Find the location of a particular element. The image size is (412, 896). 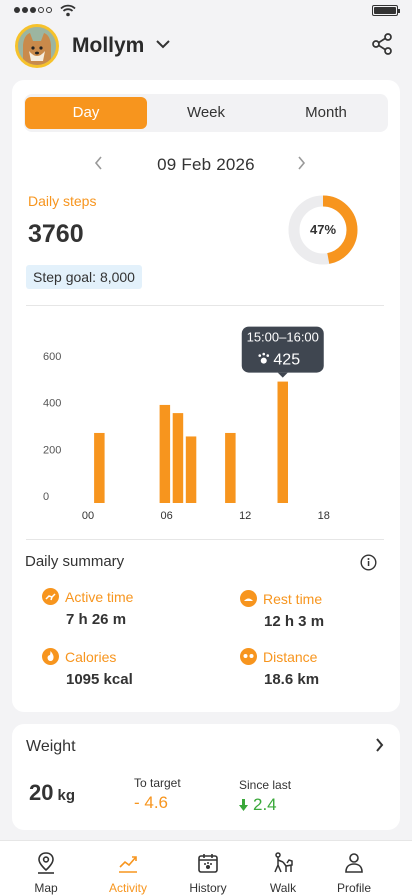

sleeping-dog-icon is located at coordinates (248, 598).